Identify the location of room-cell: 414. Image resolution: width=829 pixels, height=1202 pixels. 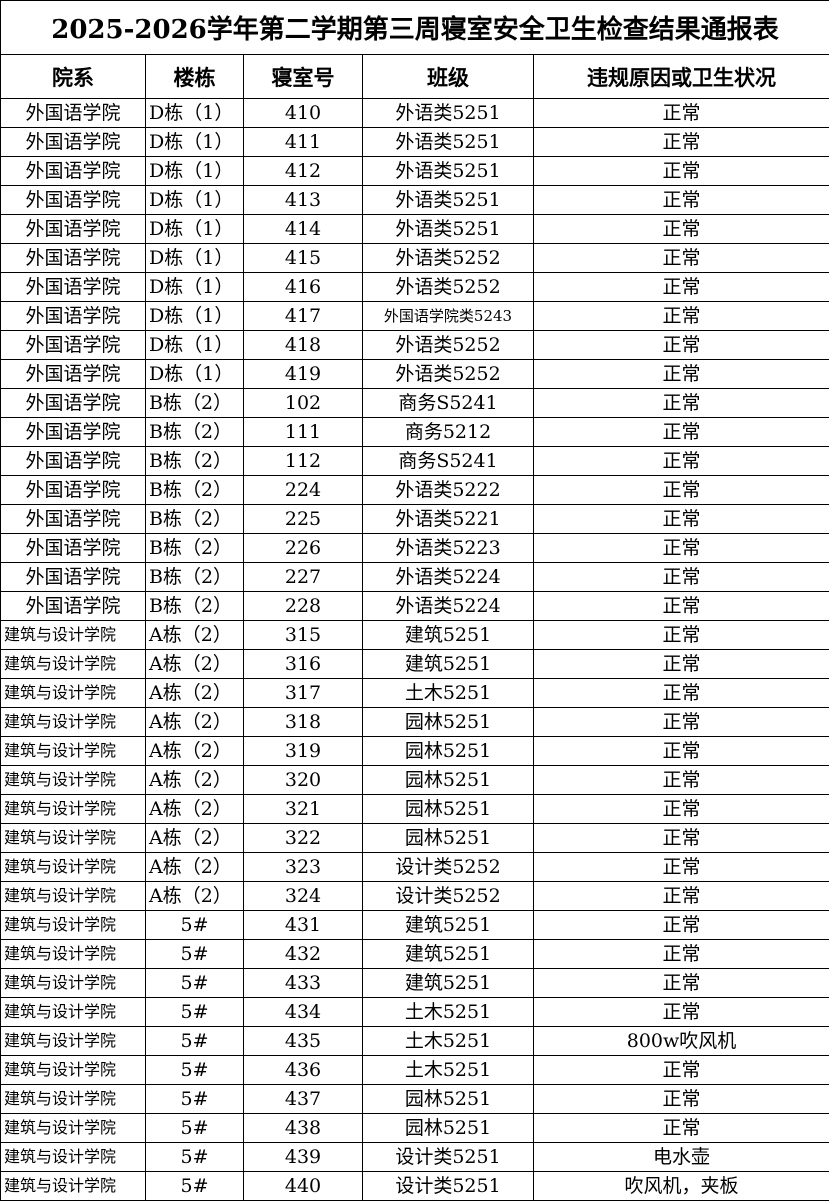
(303, 229).